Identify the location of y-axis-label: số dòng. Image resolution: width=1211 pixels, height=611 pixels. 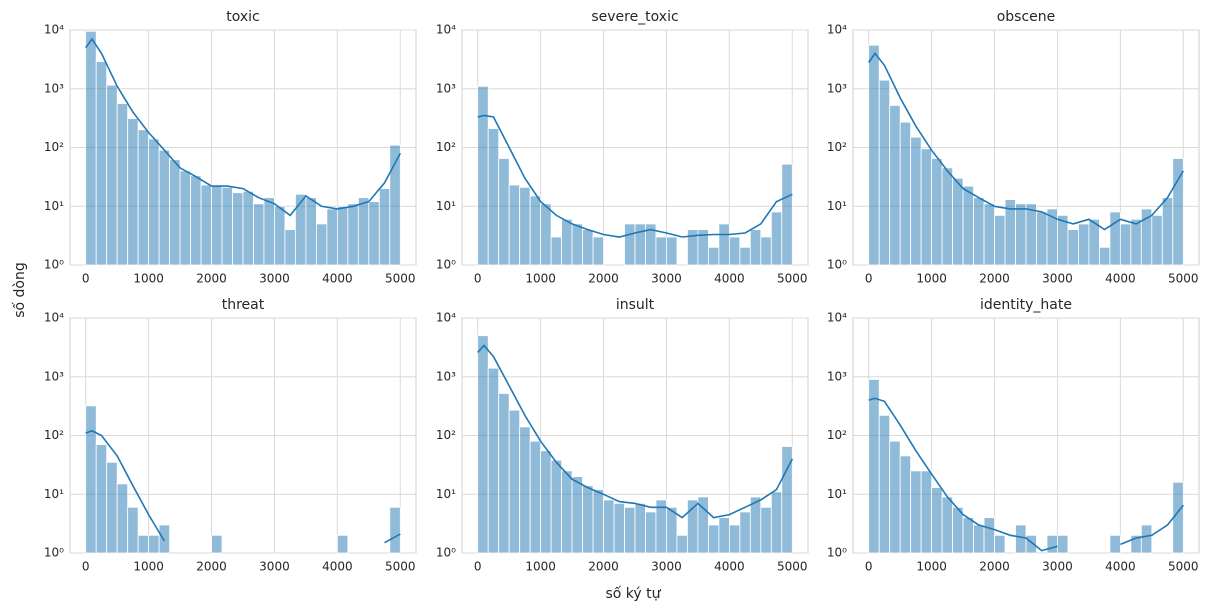
(19, 290).